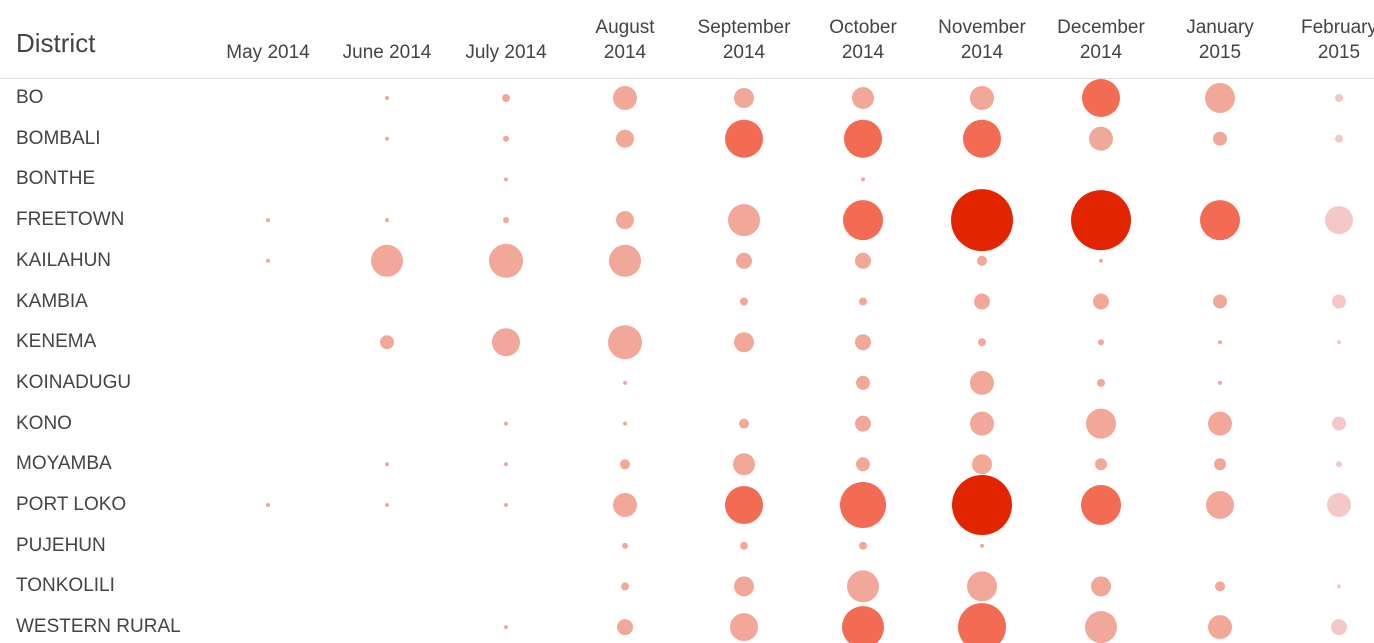 Image resolution: width=1374 pixels, height=643 pixels. Describe the element at coordinates (64, 260) in the screenshot. I see `row-label: KAILAHUN` at that location.